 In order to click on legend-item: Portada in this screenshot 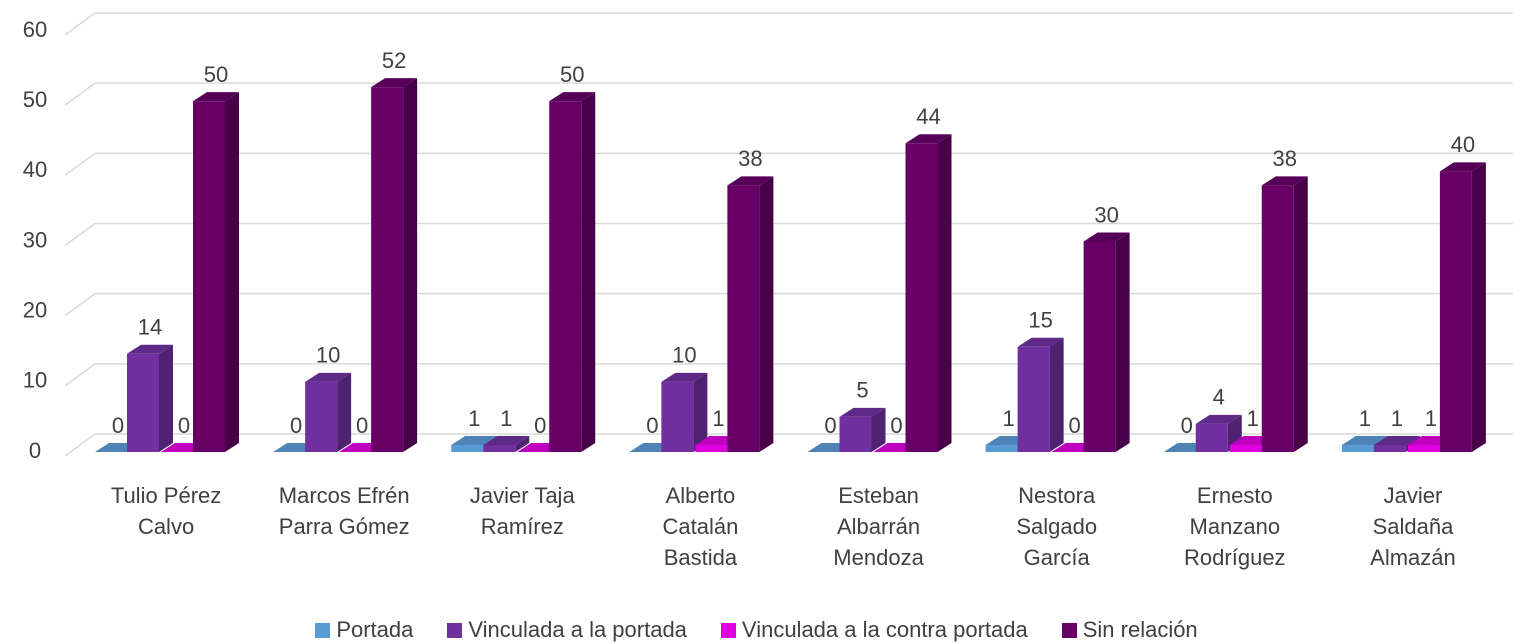, I will do `click(364, 630)`.